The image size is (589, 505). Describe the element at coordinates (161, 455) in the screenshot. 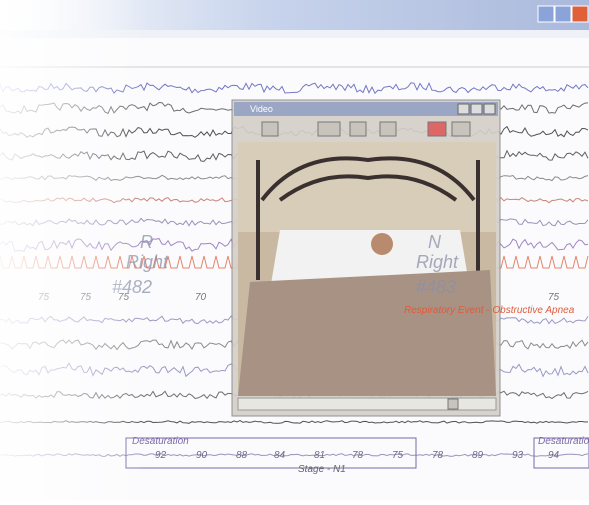

I see `spo2-value: 92` at that location.